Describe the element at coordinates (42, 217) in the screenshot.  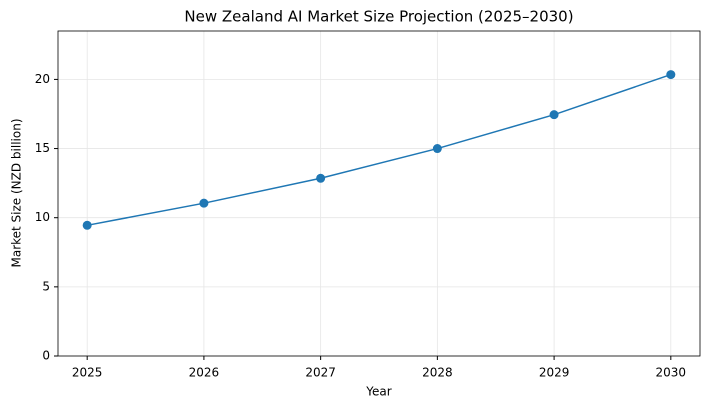
I see `y-tick-label: 10` at that location.